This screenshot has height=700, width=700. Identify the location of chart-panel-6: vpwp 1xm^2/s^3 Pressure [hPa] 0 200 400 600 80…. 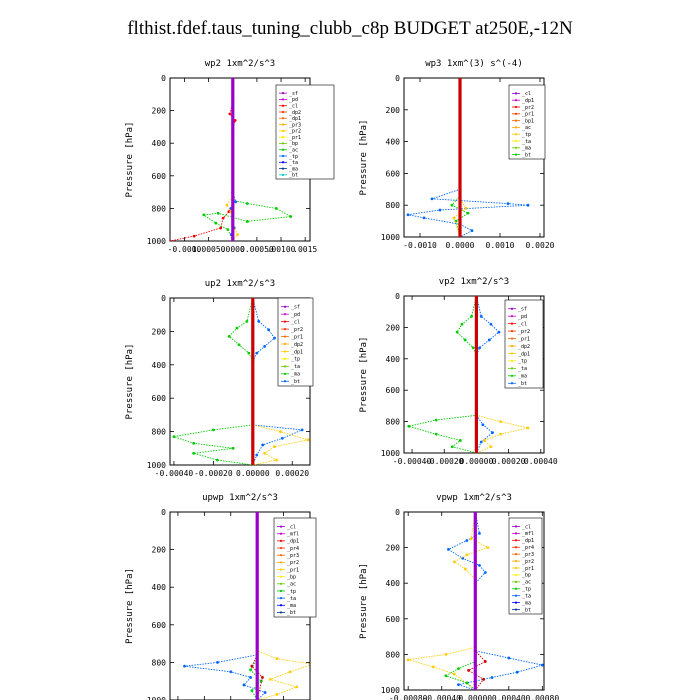
(459, 596).